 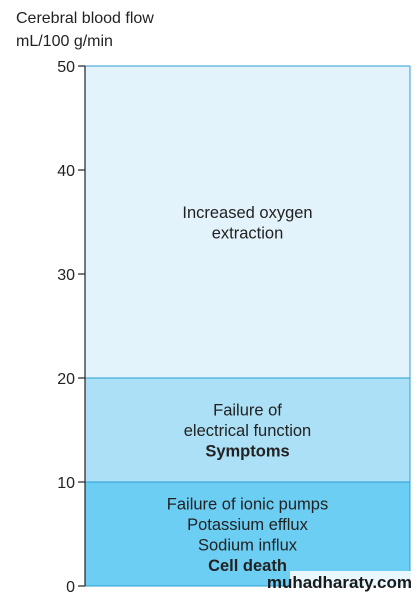 I want to click on y-tick-label: 40, so click(x=66, y=171).